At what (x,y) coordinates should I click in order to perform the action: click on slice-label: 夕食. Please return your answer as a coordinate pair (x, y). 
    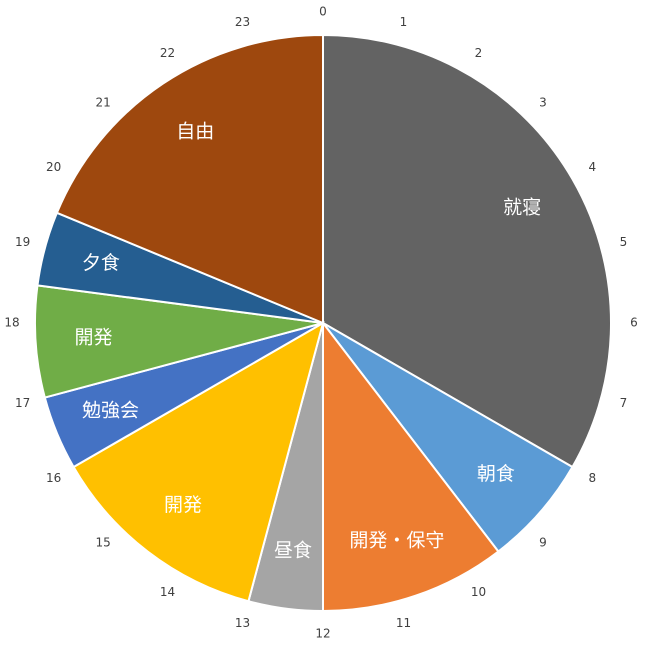
    Looking at the image, I should click on (101, 263).